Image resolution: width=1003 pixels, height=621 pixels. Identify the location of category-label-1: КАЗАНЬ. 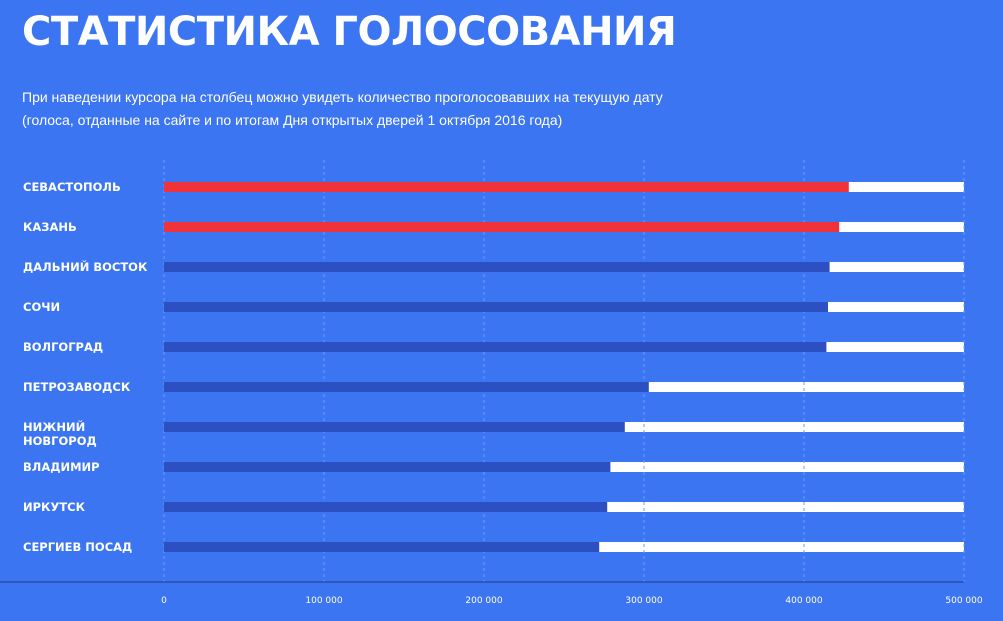
(50, 227).